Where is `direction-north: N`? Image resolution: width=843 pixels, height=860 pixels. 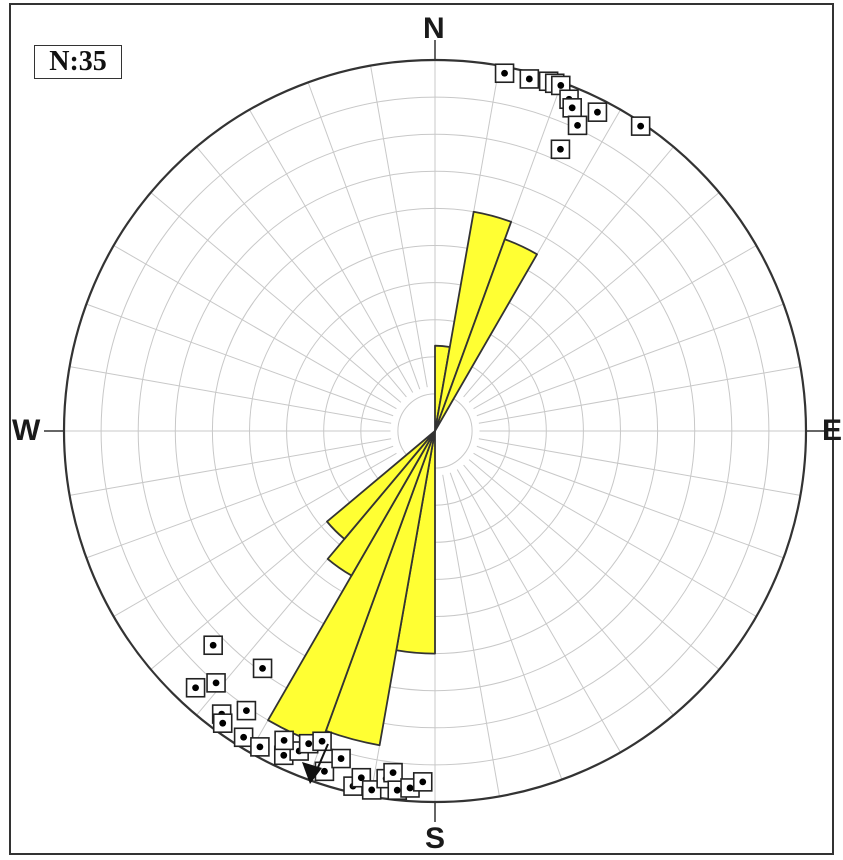
direction-north: N is located at coordinates (434, 28).